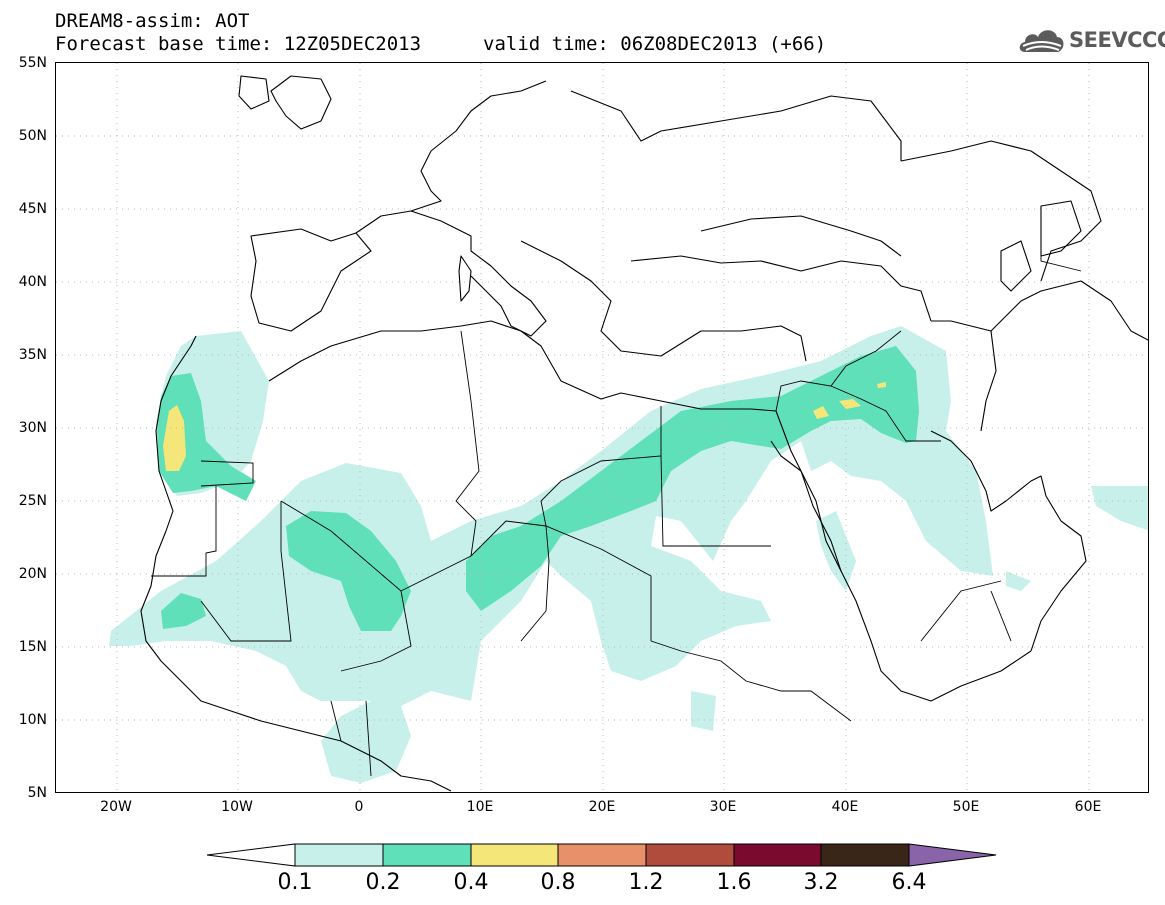 This screenshot has height=905, width=1165. Describe the element at coordinates (909, 882) in the screenshot. I see `colorbar-label-6.4: 6.4` at that location.